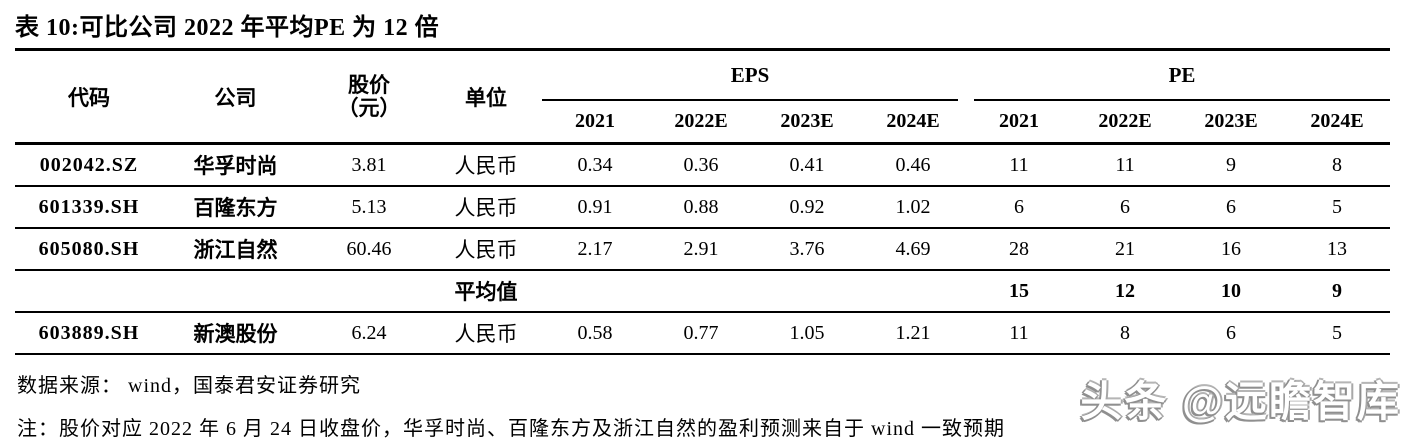 This screenshot has height=441, width=1407. What do you see at coordinates (807, 332) in the screenshot?
I see `table-cell: 1.05` at bounding box center [807, 332].